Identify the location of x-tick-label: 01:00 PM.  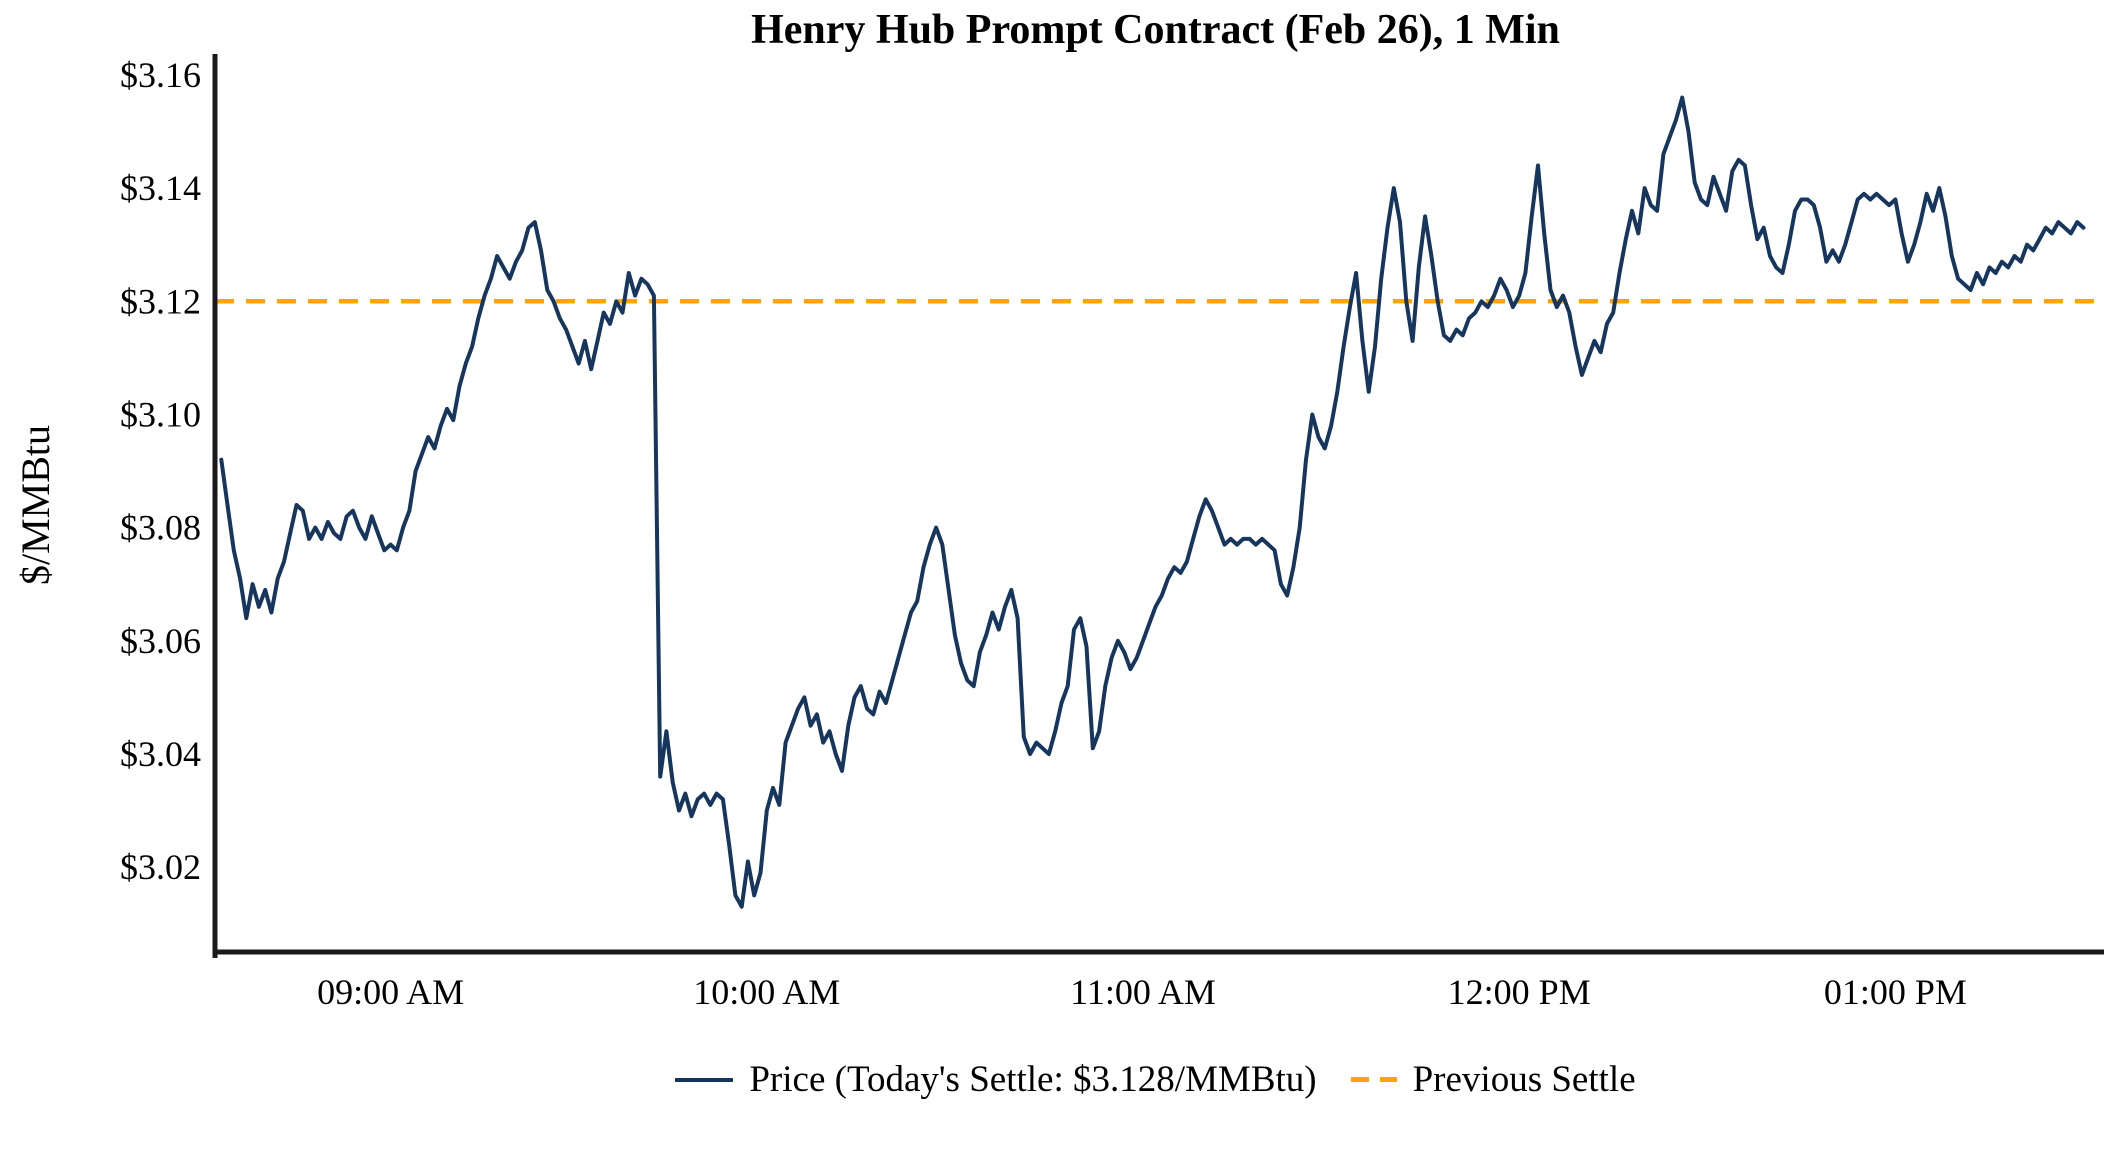
(1895, 992).